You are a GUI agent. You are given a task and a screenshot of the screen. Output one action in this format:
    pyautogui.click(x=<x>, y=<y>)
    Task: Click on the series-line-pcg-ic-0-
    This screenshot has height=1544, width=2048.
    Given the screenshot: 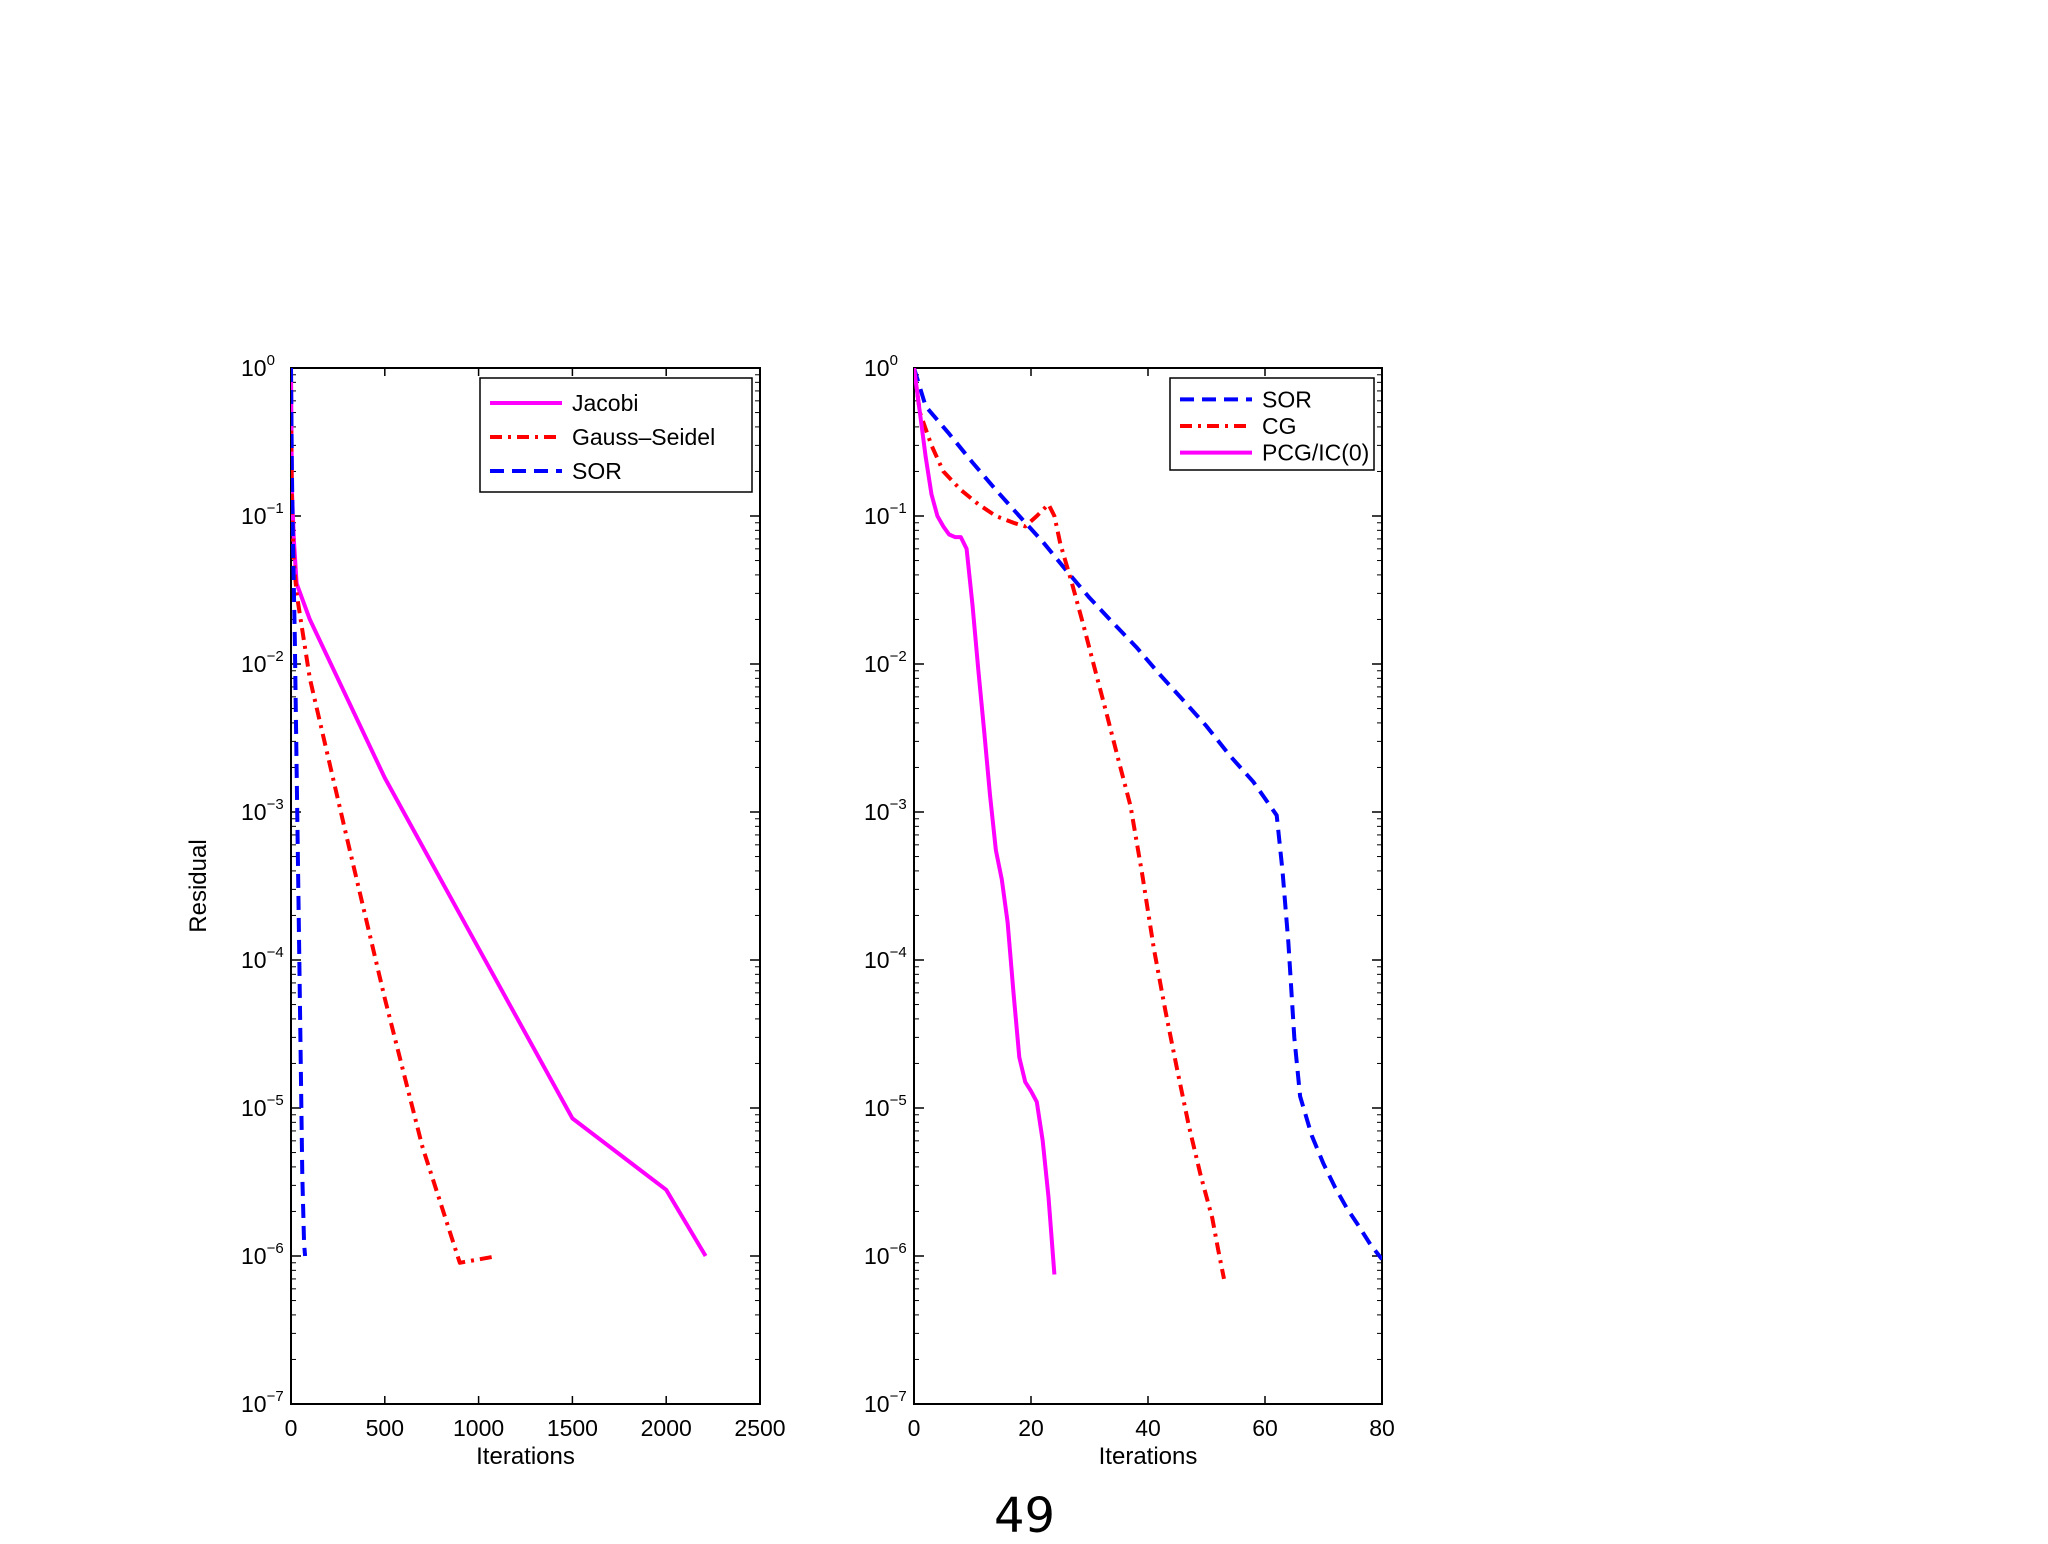 What is the action you would take?
    pyautogui.click(x=985, y=821)
    